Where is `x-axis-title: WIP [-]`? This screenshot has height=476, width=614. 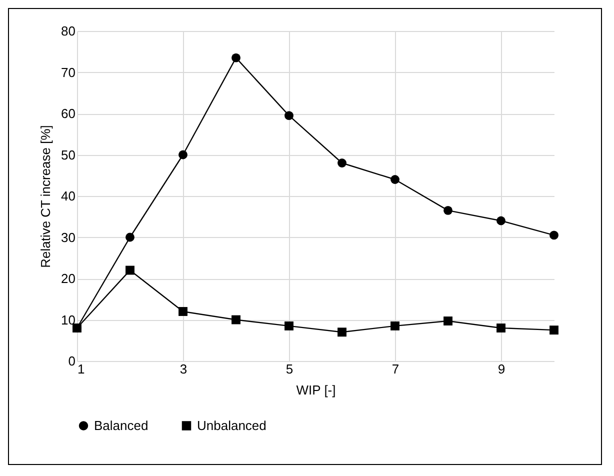 x-axis-title: WIP [-] is located at coordinates (316, 390).